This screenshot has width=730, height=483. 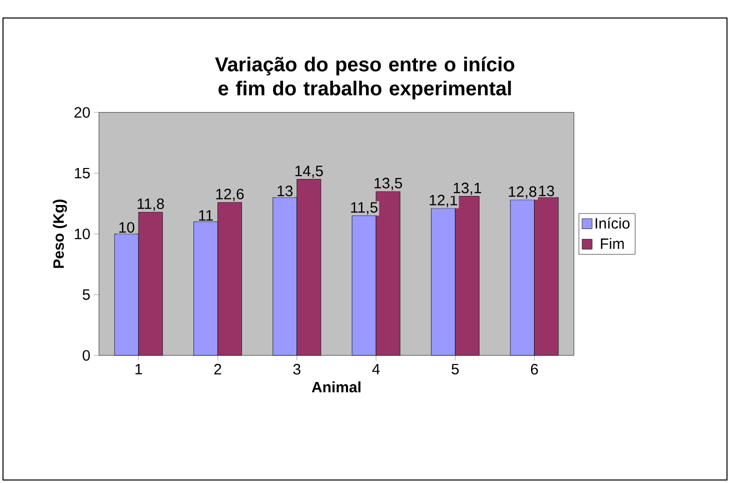 What do you see at coordinates (218, 369) in the screenshot?
I see `x-tick-label: 2` at bounding box center [218, 369].